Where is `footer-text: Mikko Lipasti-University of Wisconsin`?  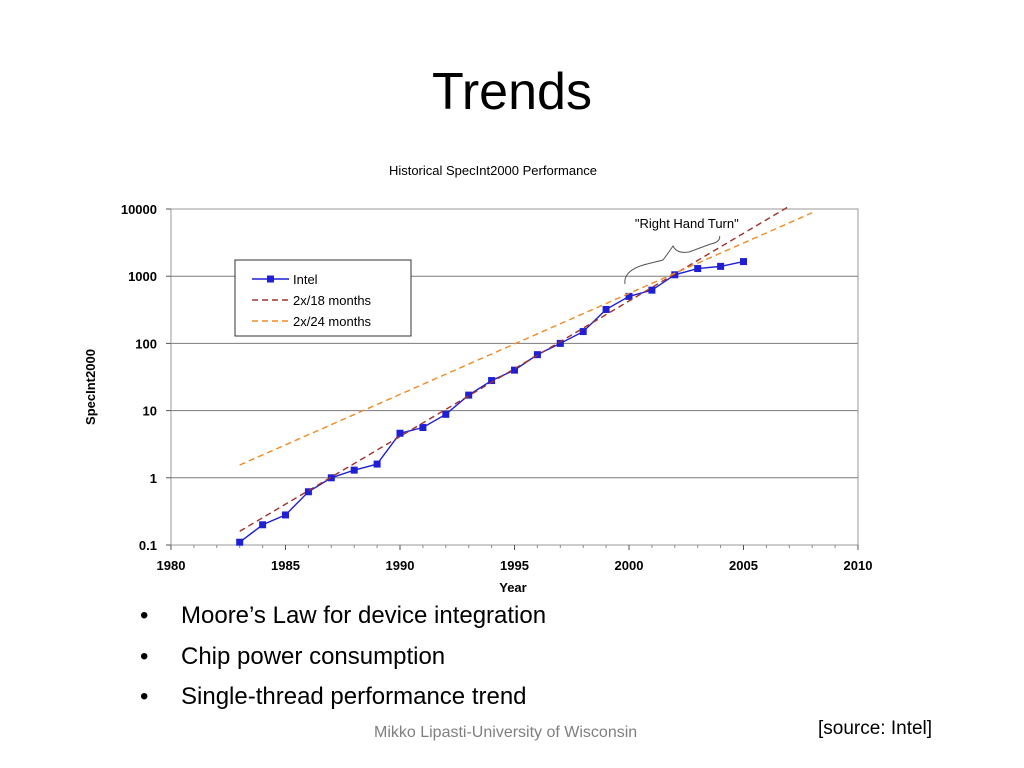 footer-text: Mikko Lipasti-University of Wisconsin is located at coordinates (506, 732).